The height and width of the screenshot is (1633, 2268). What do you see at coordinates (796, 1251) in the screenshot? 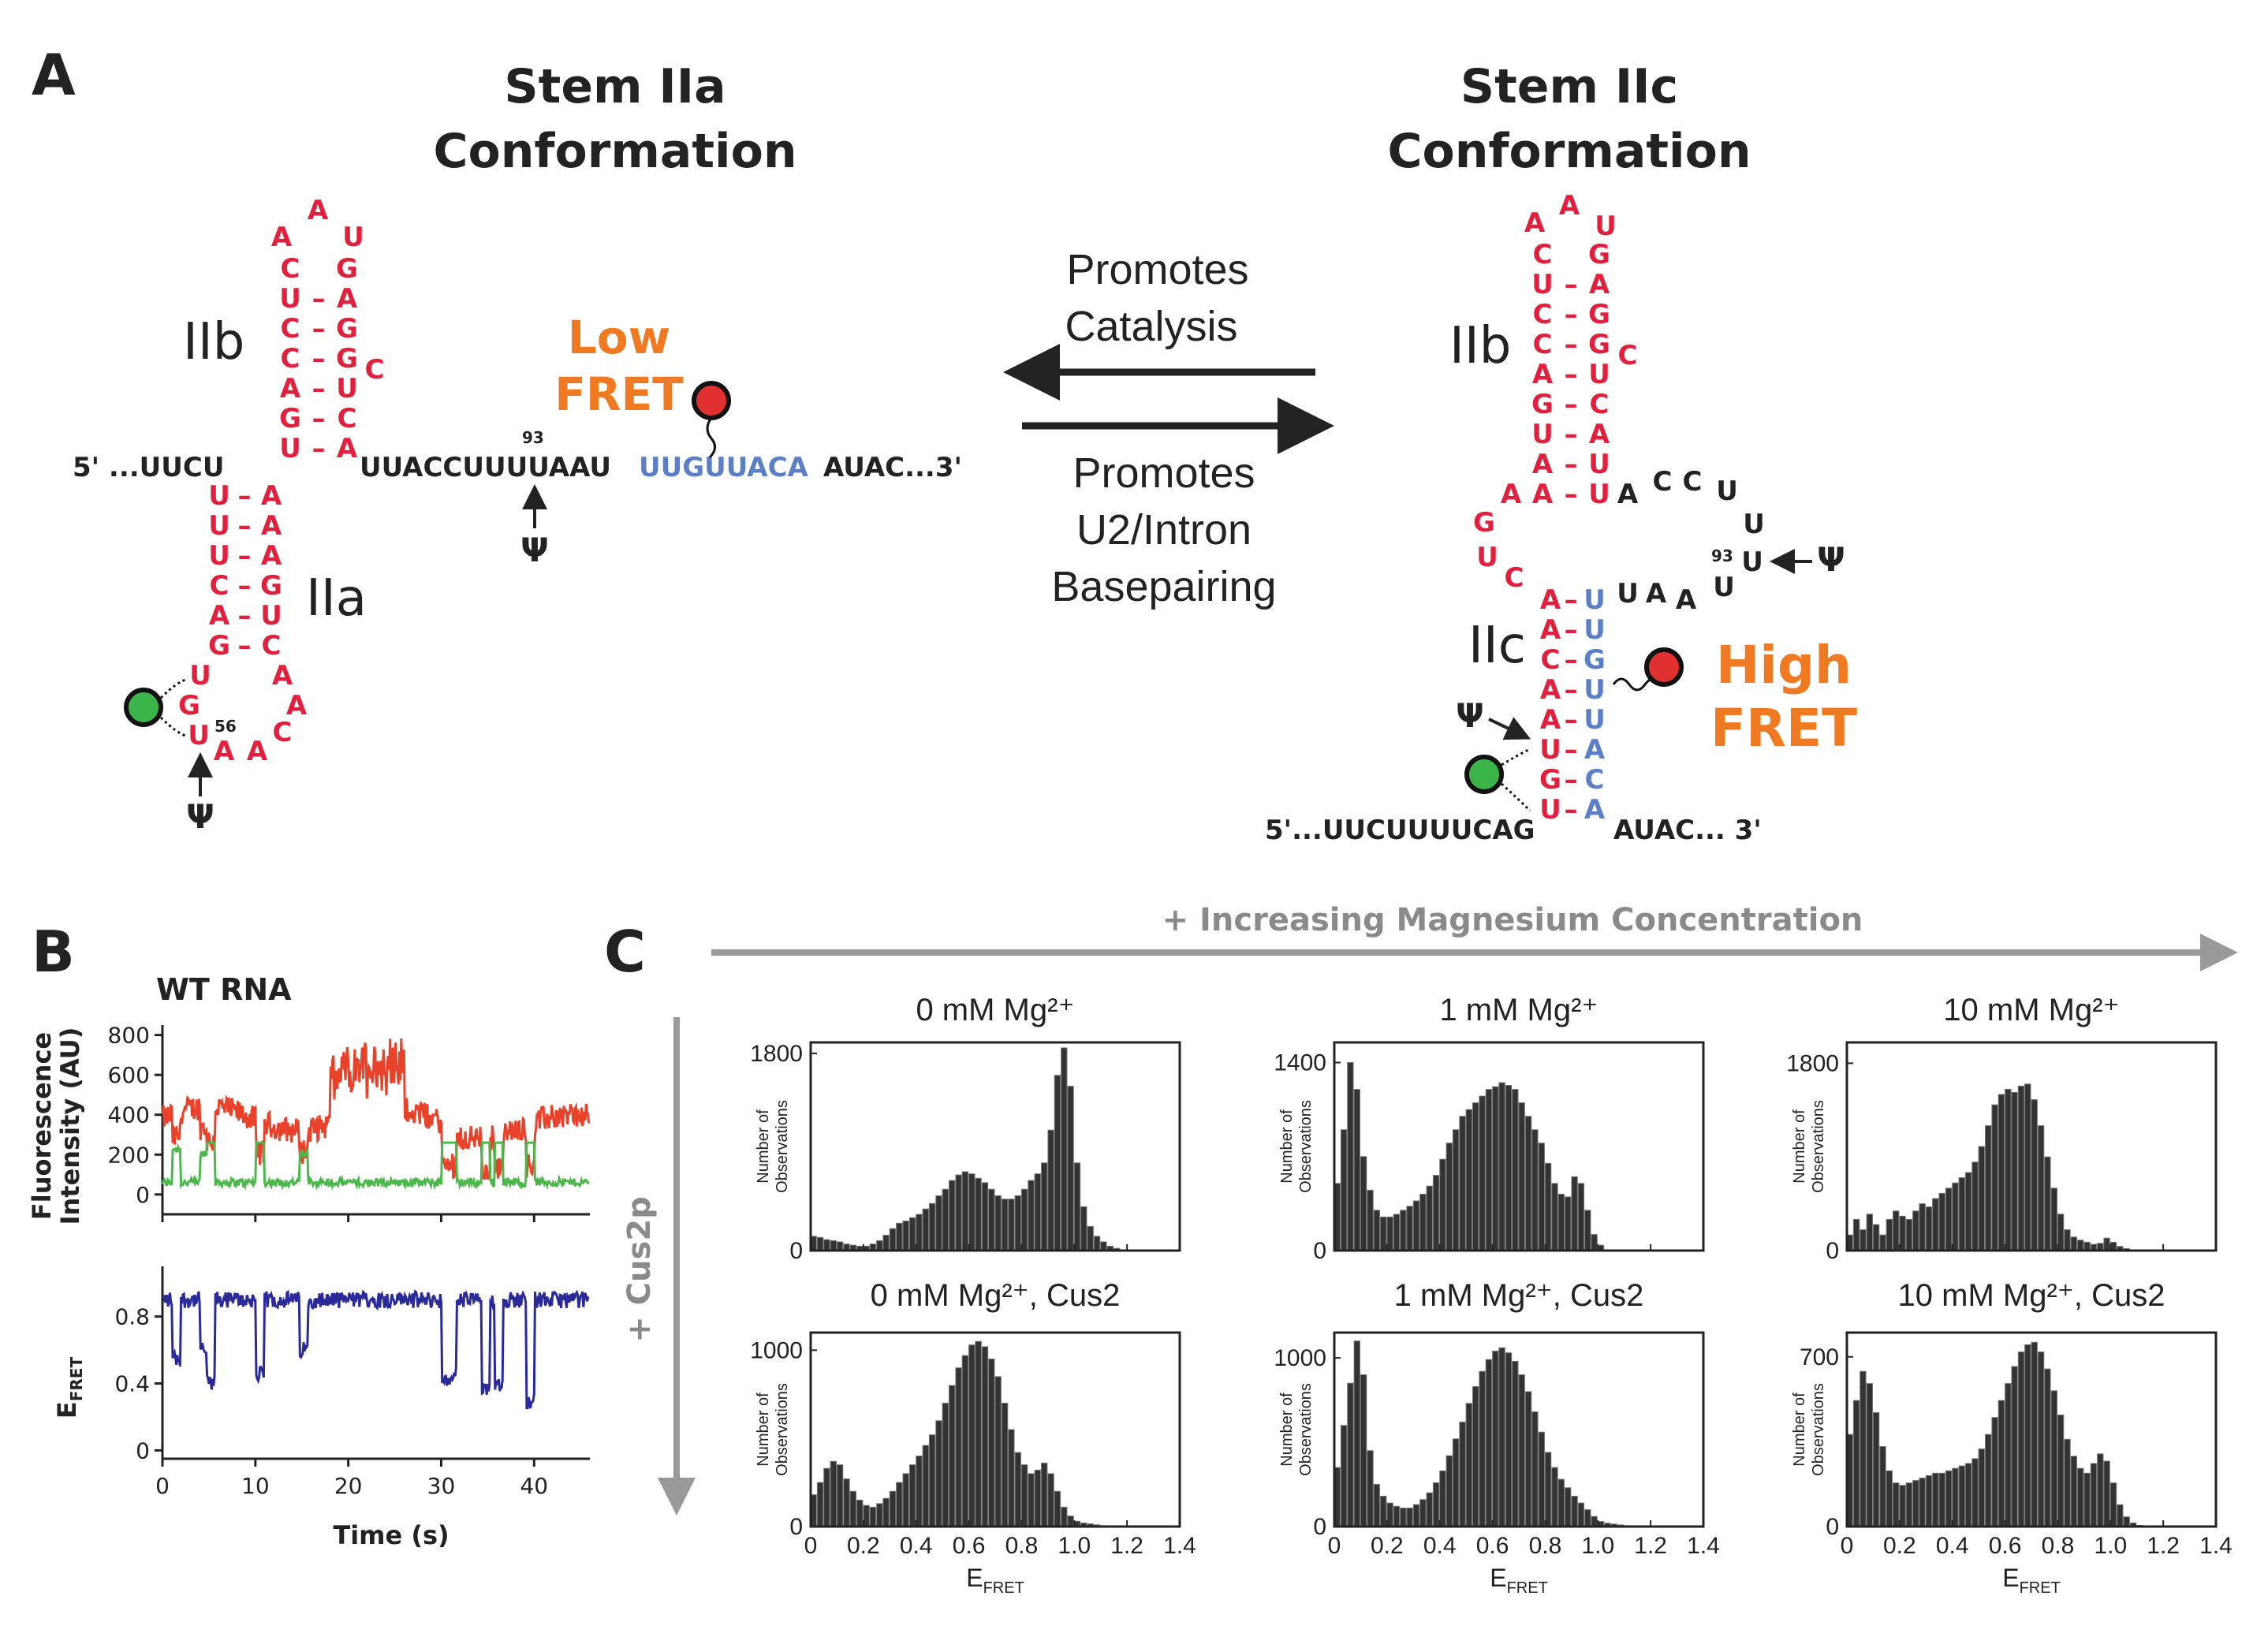
I see `histogram-ytick-label: 0` at bounding box center [796, 1251].